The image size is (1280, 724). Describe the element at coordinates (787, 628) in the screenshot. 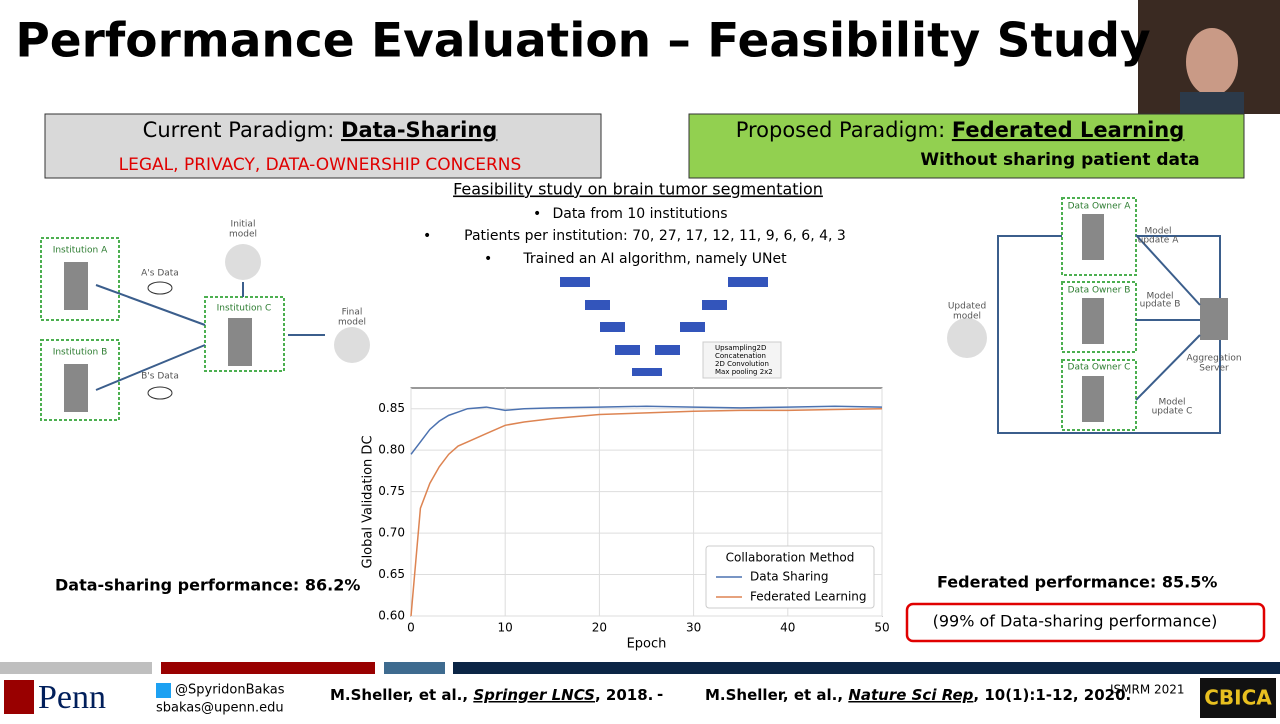

I see `x-tick-label: 40` at that location.